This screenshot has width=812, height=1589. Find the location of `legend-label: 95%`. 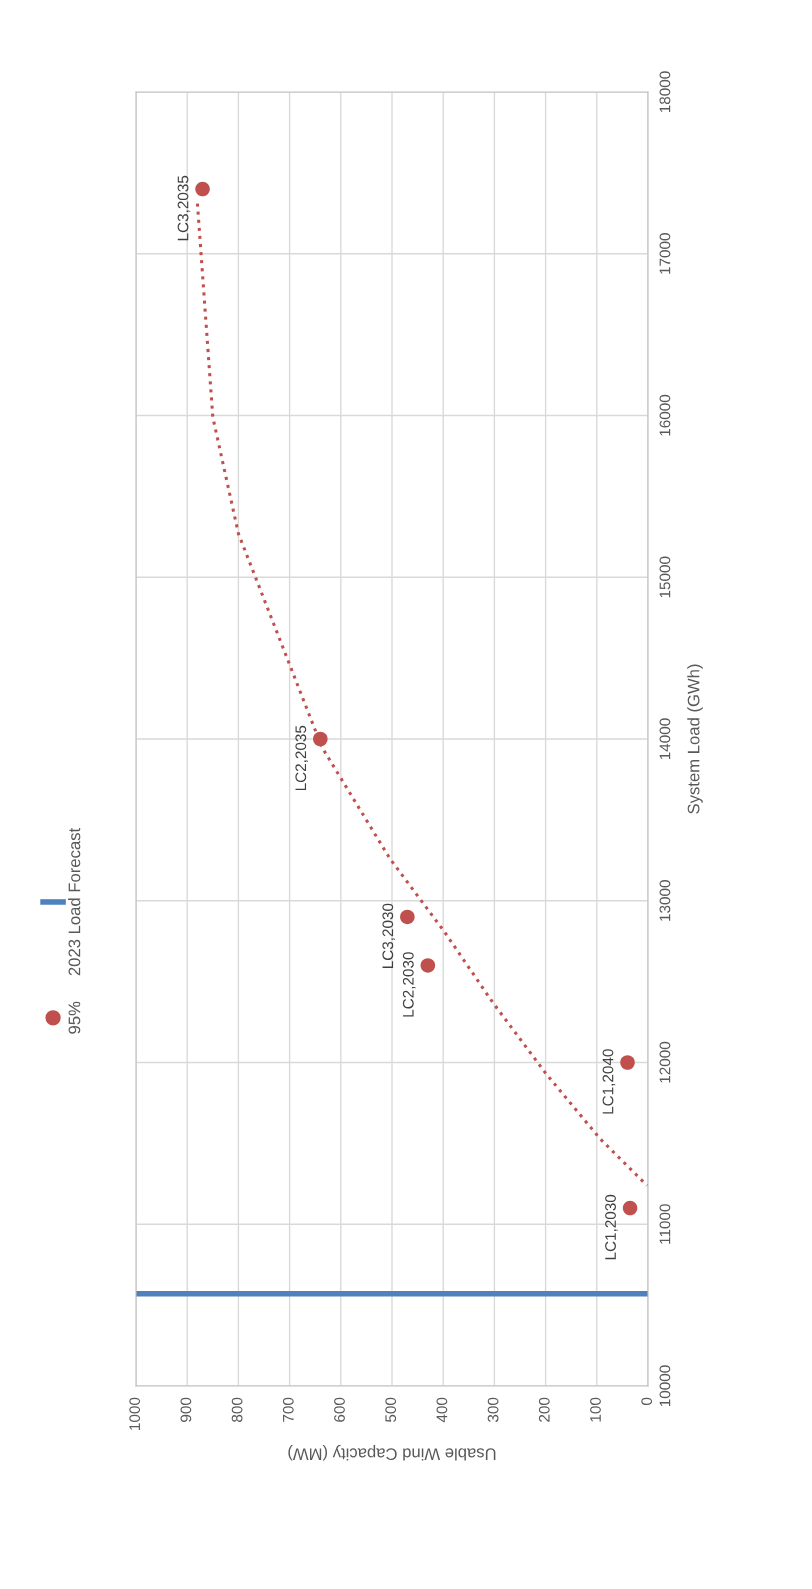

legend-label: 95% is located at coordinates (74, 1017).